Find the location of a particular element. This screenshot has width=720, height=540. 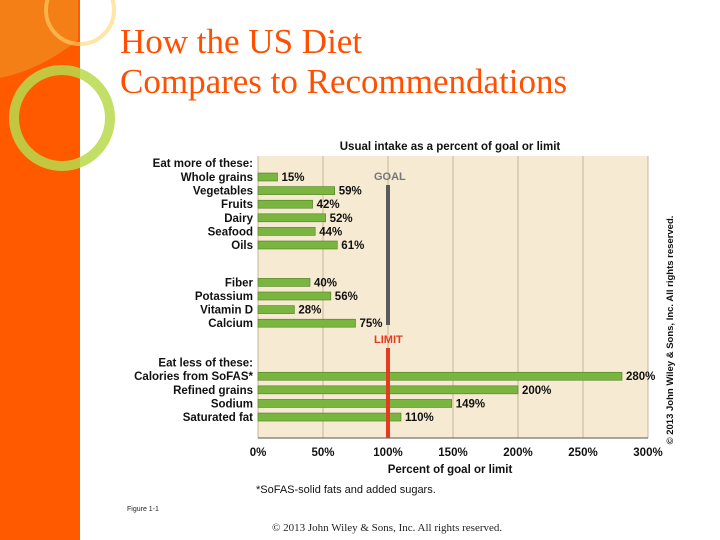

figure-label: Figure 1-1 is located at coordinates (143, 509).